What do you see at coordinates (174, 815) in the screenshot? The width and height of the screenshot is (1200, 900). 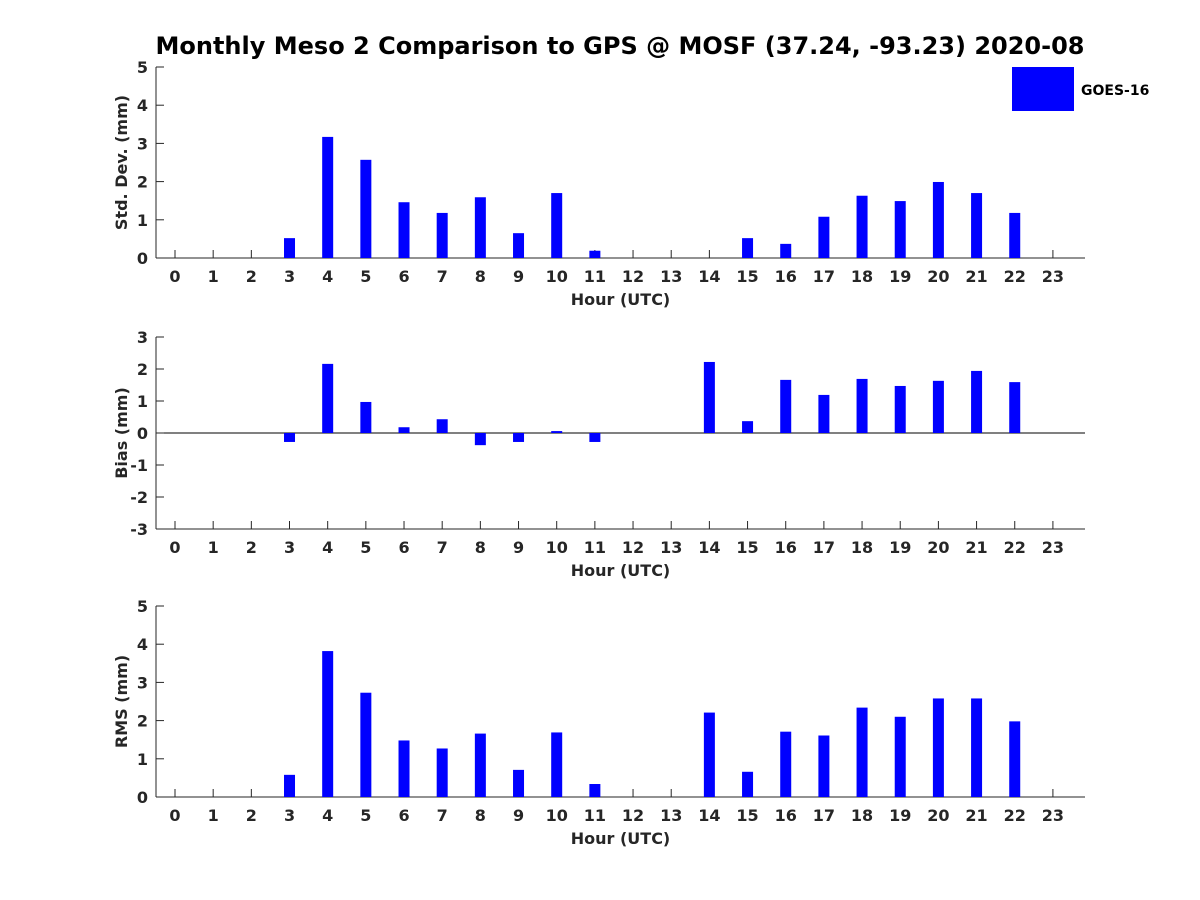 I see `x-tick-label: 0` at bounding box center [174, 815].